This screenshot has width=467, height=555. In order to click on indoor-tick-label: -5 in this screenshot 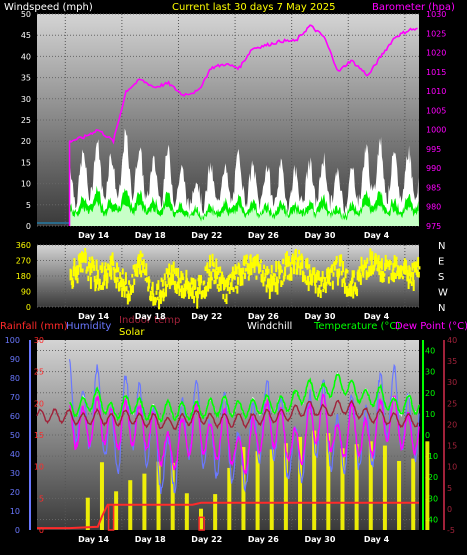, I will do `click(451, 530)`.